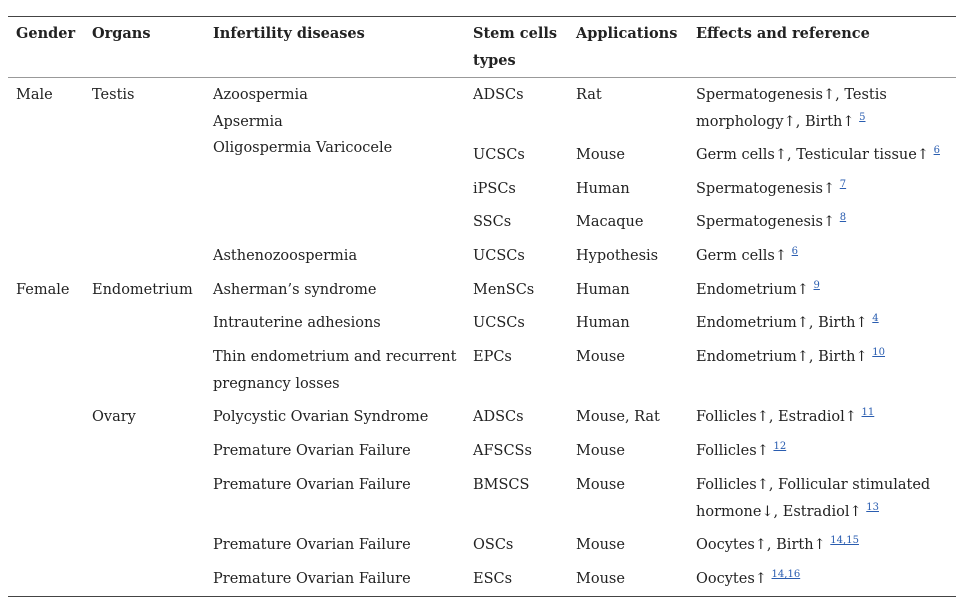  I want to click on reference: 11, so click(868, 412).